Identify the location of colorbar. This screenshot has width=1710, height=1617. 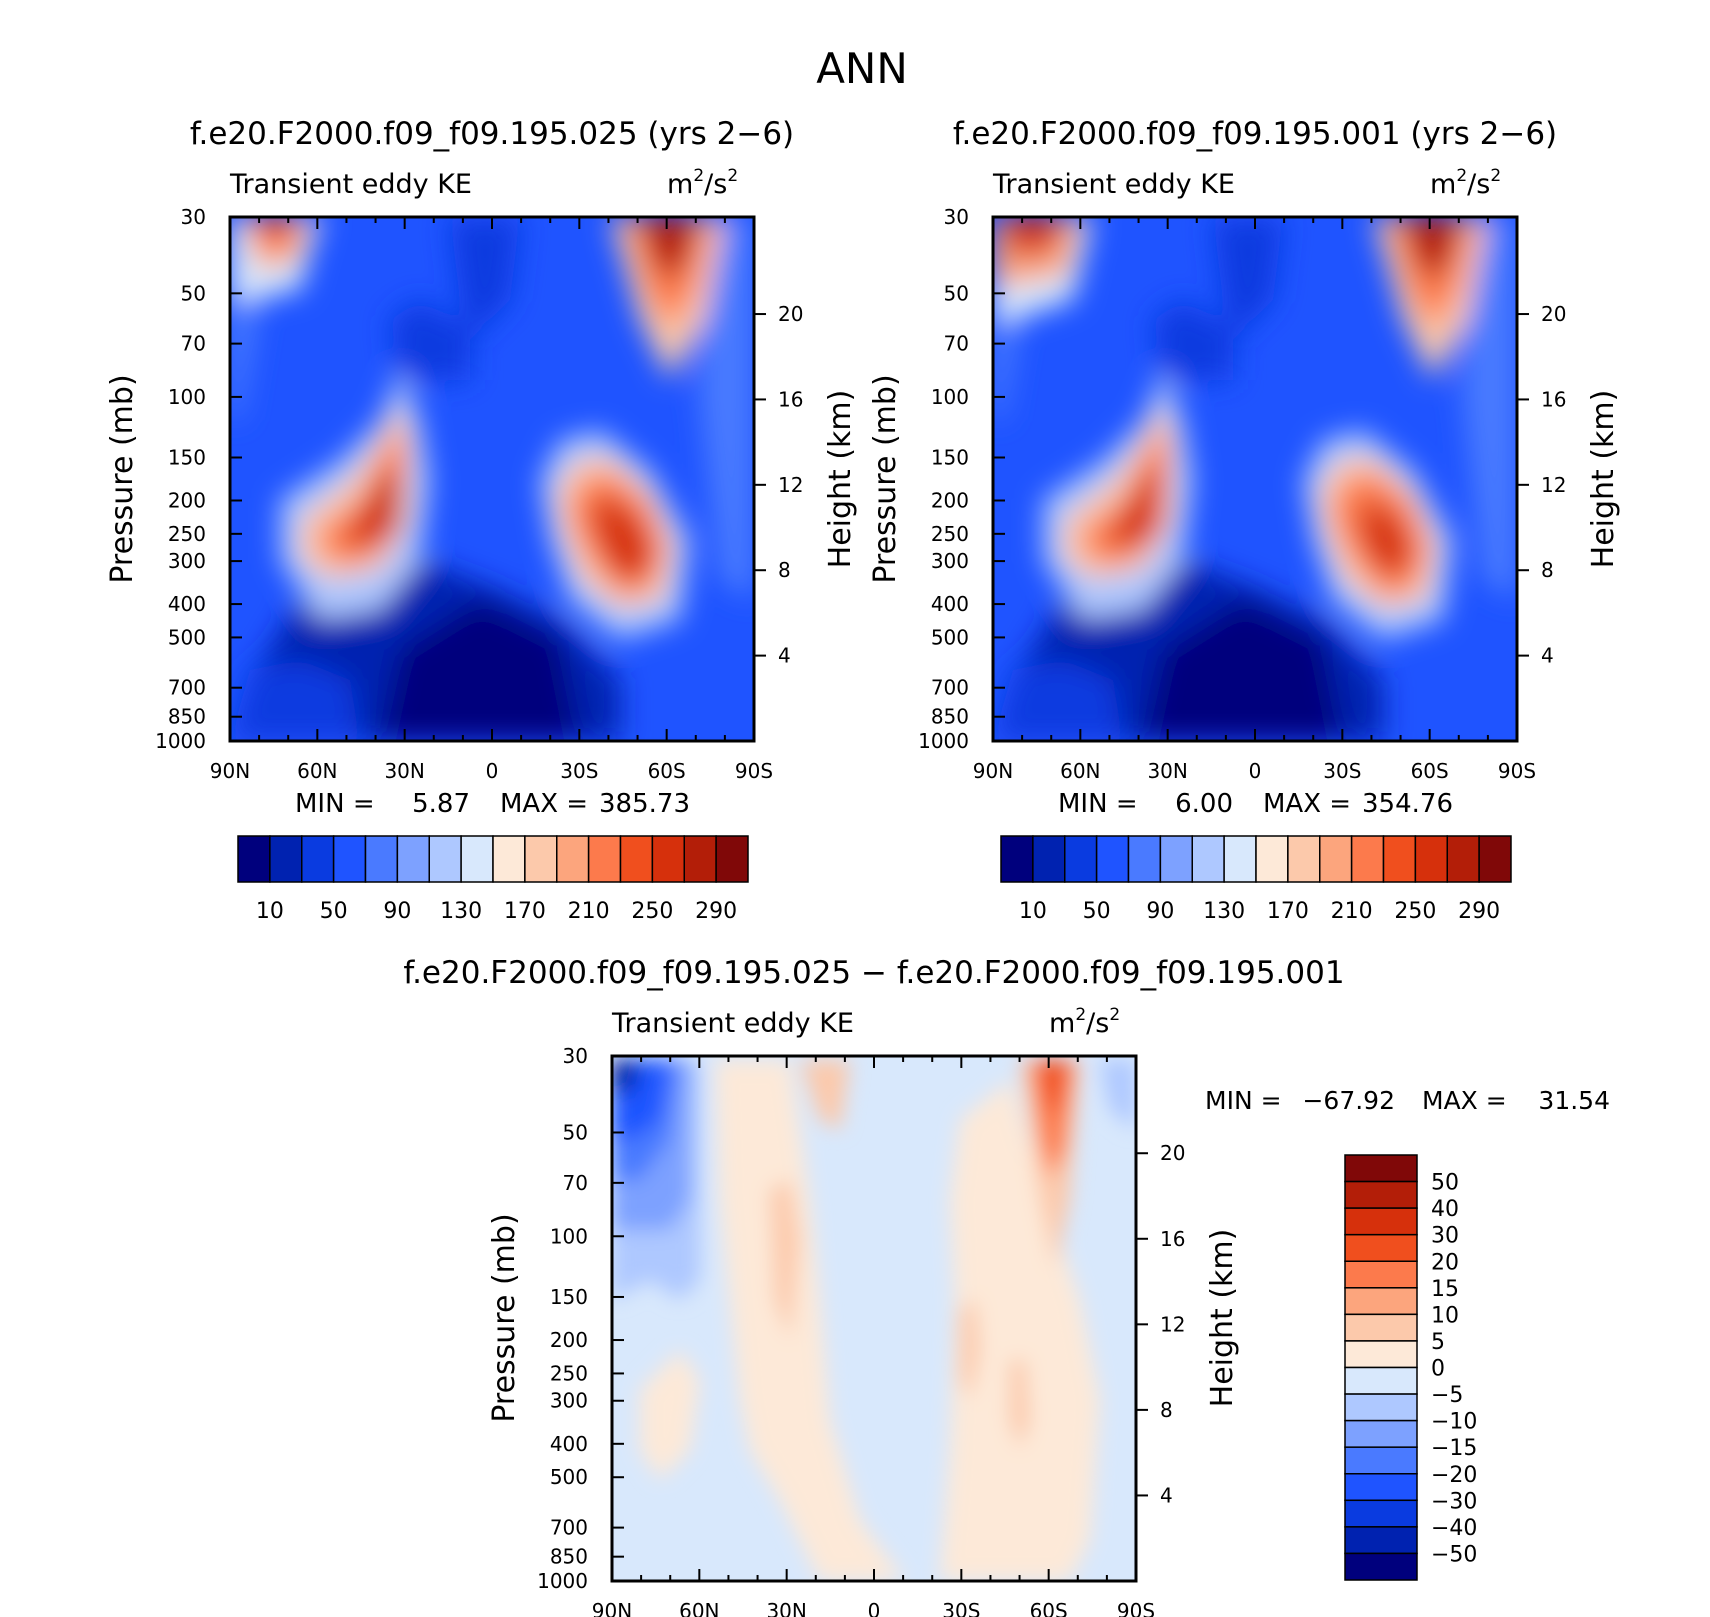
(1256, 859).